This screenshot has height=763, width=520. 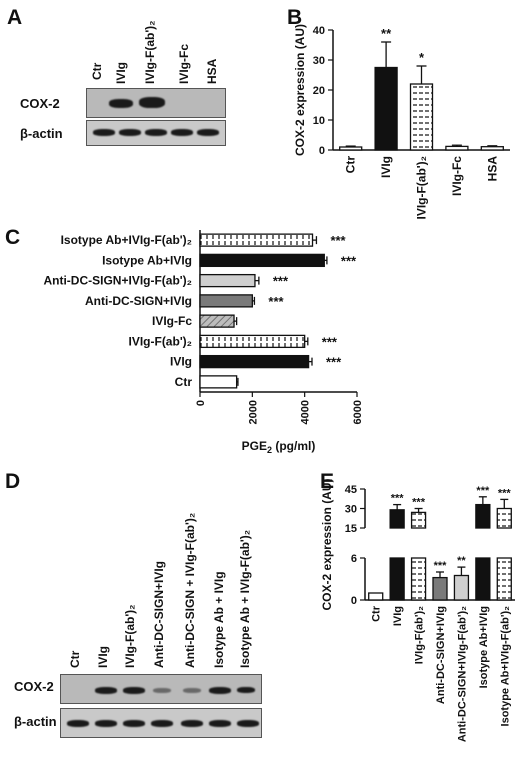 What do you see at coordinates (35, 721) in the screenshot?
I see `blot-d-row-label: β-actin` at bounding box center [35, 721].